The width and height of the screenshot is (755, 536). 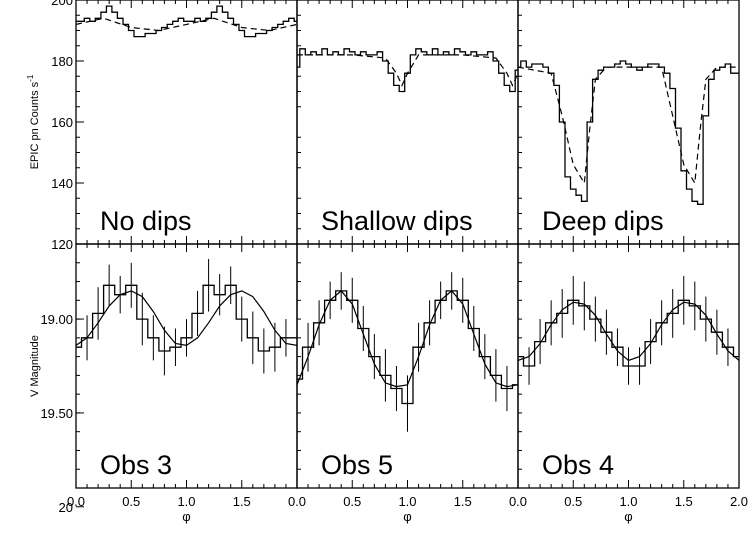 What do you see at coordinates (407, 122) in the screenshot?
I see `panel-top-middle: Shallow dips` at bounding box center [407, 122].